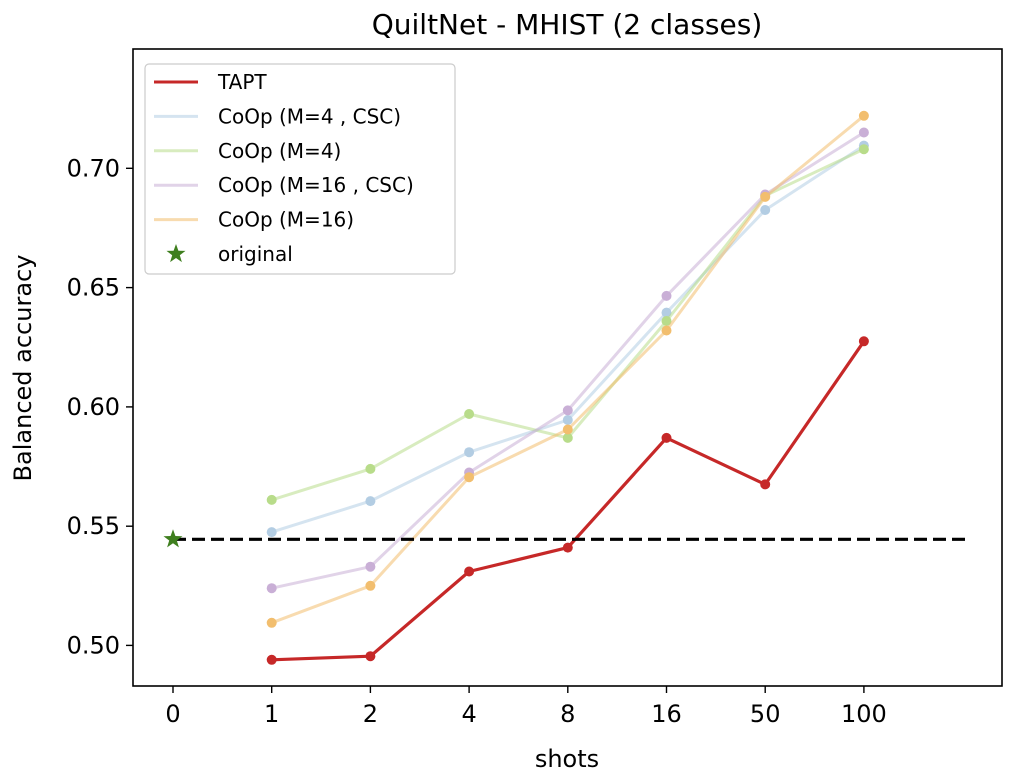 This screenshot has height=783, width=1024. I want to click on legend-label: TAPT, so click(242, 82).